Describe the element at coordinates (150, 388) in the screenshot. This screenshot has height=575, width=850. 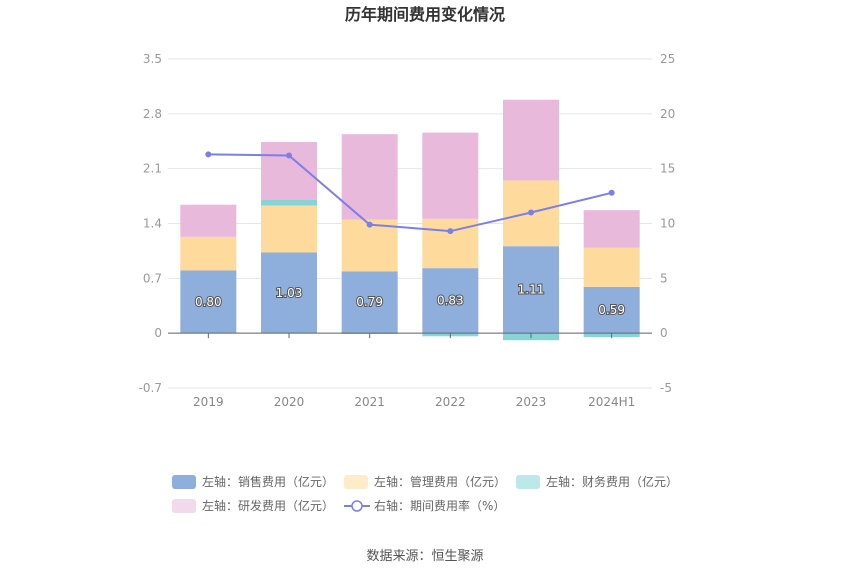
I see `left-tick-label: -0.7` at that location.